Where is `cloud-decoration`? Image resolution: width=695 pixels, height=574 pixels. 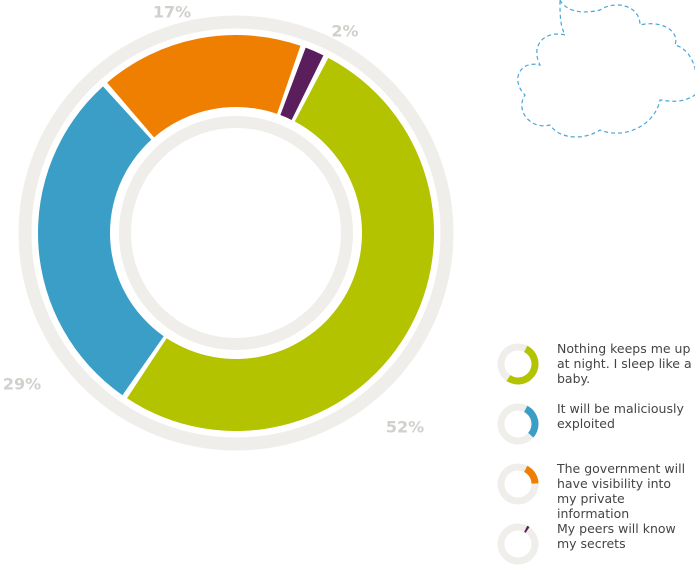
cloud-decoration is located at coordinates (606, 69).